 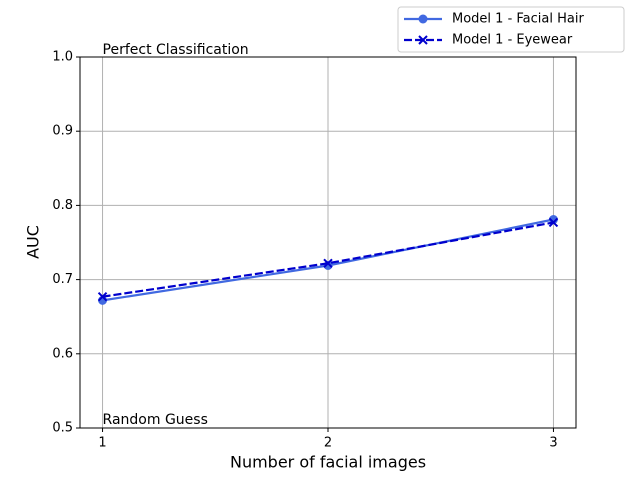 What do you see at coordinates (328, 443) in the screenshot?
I see `x-tick-label: 2` at bounding box center [328, 443].